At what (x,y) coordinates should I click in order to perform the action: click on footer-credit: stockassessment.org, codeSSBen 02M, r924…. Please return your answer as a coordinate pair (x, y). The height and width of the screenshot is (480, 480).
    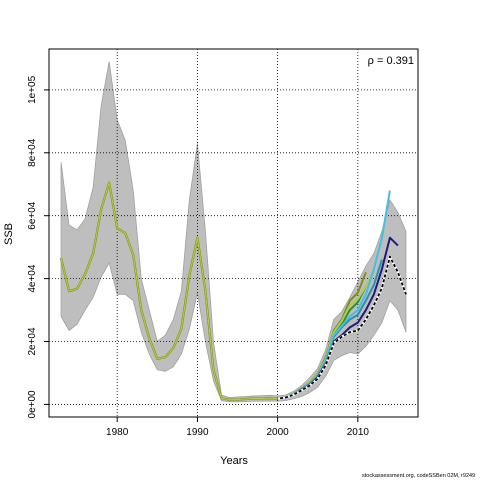
    Looking at the image, I should click on (419, 476).